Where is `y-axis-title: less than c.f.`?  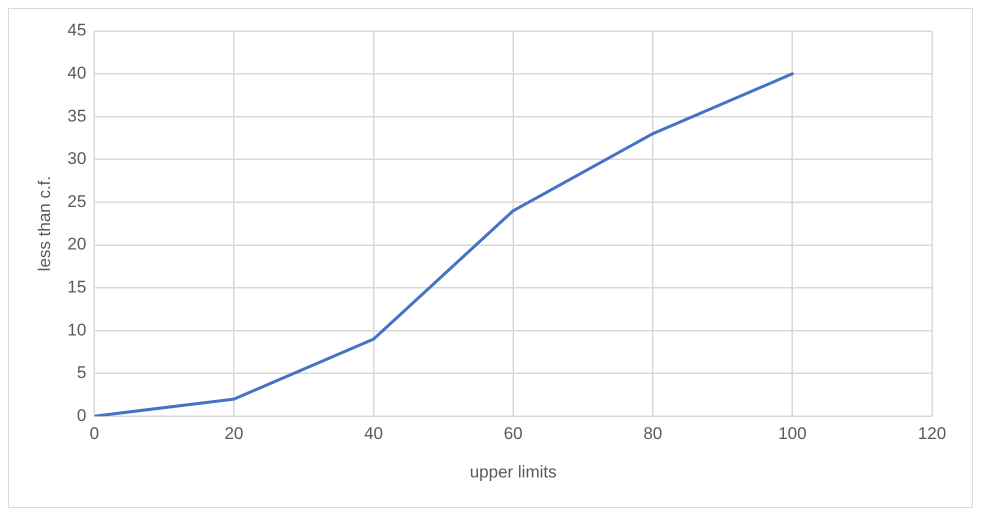 y-axis-title: less than c.f. is located at coordinates (44, 224).